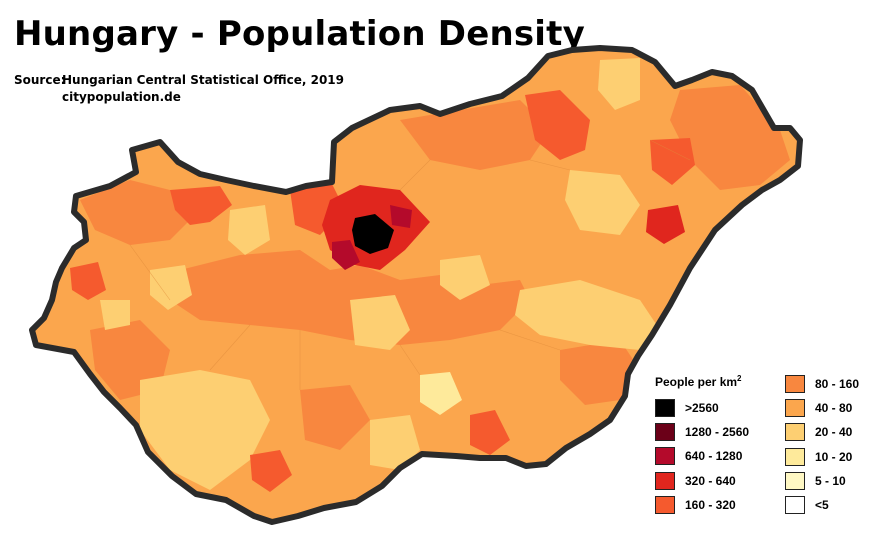 The height and width of the screenshot is (540, 870). What do you see at coordinates (834, 432) in the screenshot?
I see `legend-label: 20 - 40` at bounding box center [834, 432].